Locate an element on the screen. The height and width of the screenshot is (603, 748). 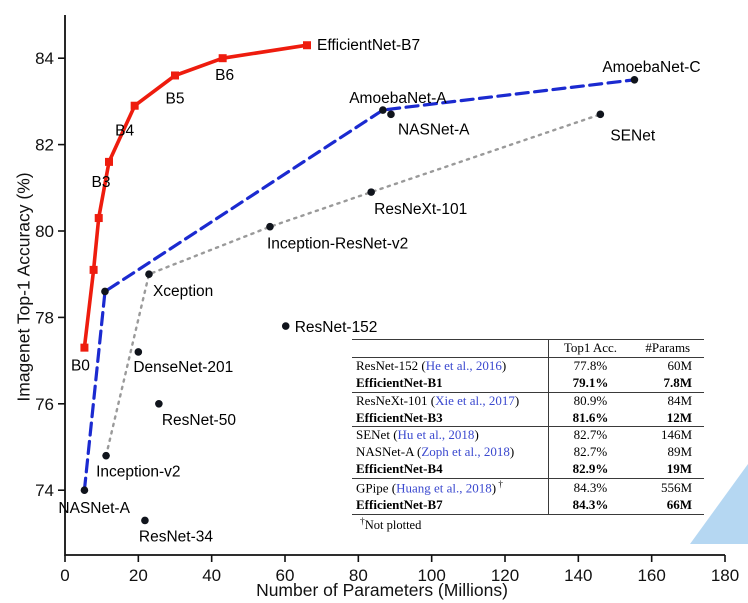
table-row-efficientnet-b1: EfficientNet-B1 79.1% 7.8M is located at coordinates (528, 383).